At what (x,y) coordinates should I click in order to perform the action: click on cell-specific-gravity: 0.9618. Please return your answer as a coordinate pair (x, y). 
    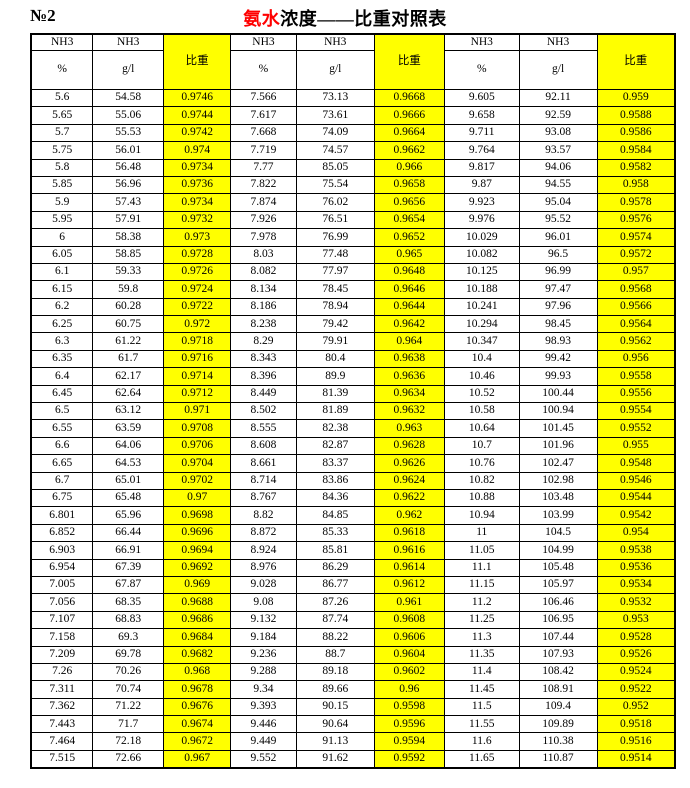
    Looking at the image, I should click on (409, 533).